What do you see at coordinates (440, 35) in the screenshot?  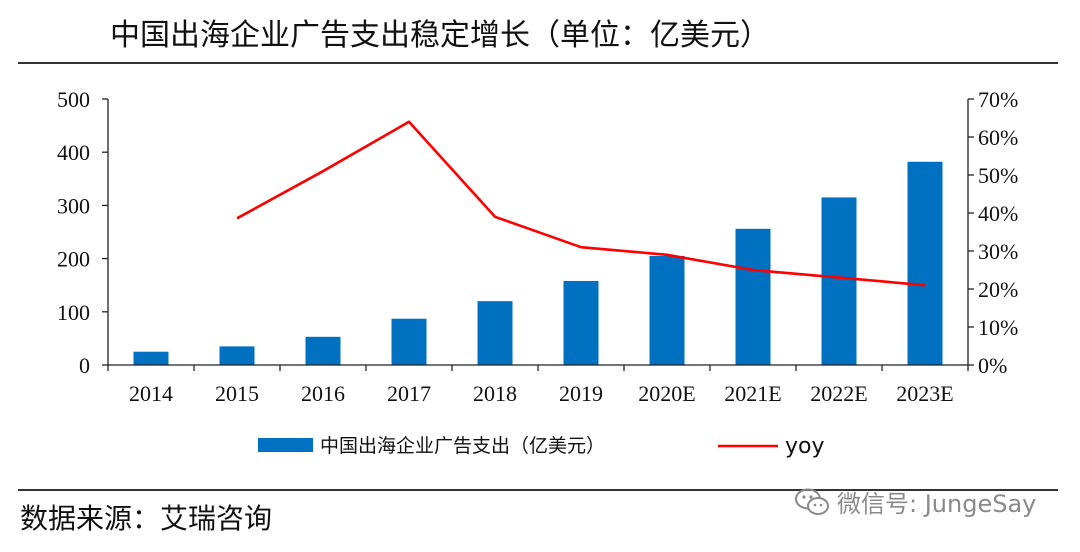 I see `chart-title: 中国出海企业广告支出稳定增长（单位：亿美元）` at bounding box center [440, 35].